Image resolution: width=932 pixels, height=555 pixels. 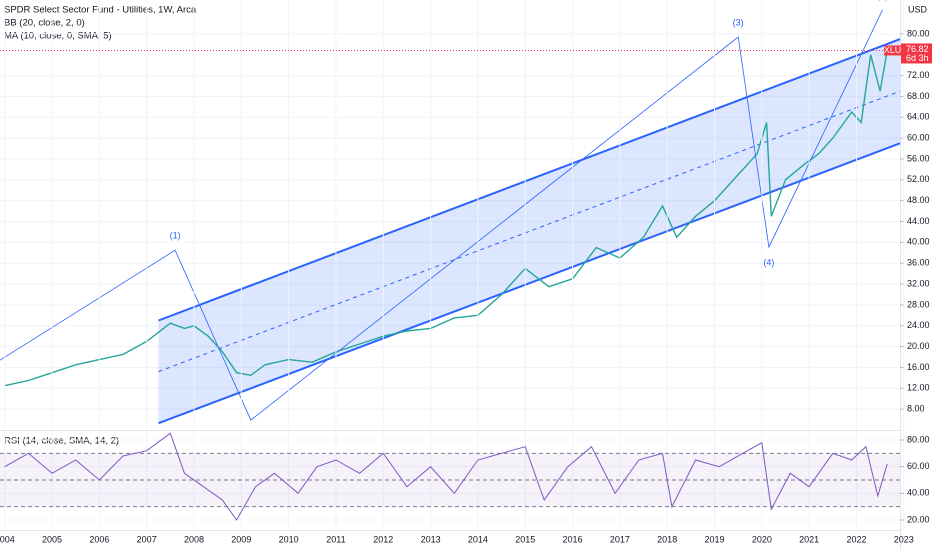 What do you see at coordinates (918, 96) in the screenshot?
I see `y-tick-label: 68.00` at bounding box center [918, 96].